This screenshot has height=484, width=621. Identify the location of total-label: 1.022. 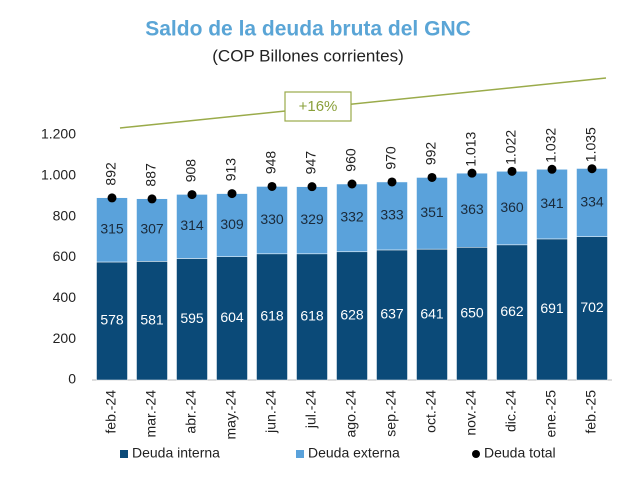
(511, 147).